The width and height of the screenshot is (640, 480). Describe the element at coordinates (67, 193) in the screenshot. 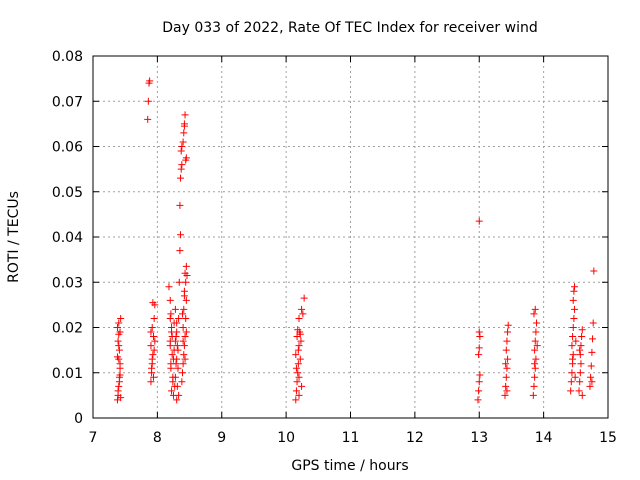

I see `y-tick-label: 0.05` at that location.